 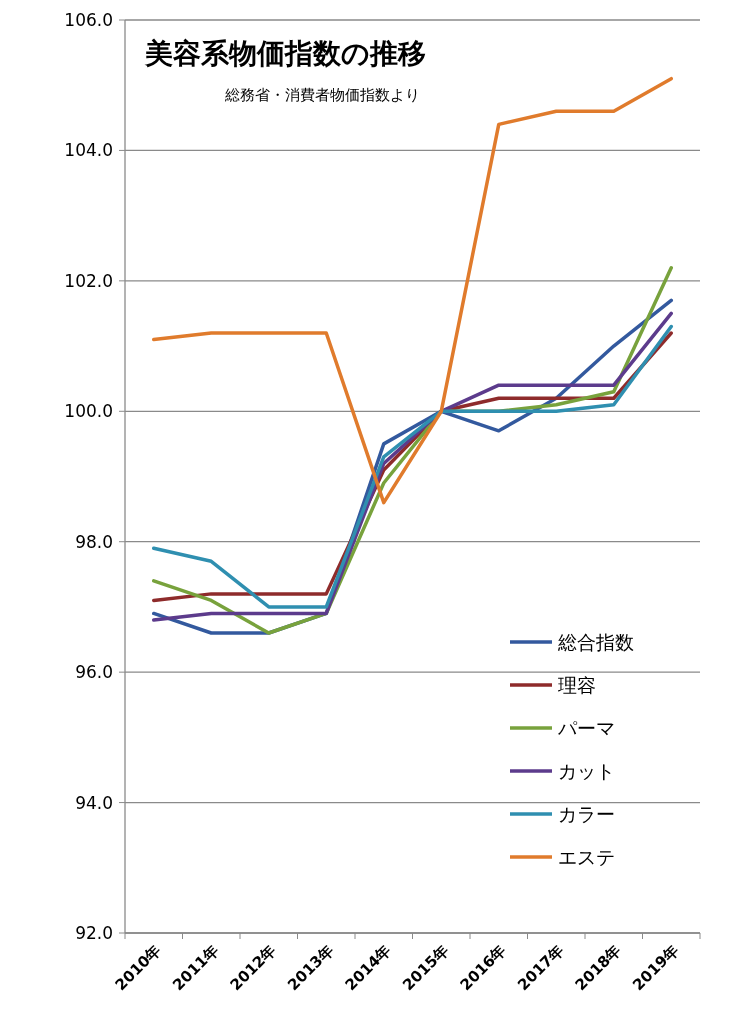 I want to click on legend-label: 総合指数, so click(x=595, y=642).